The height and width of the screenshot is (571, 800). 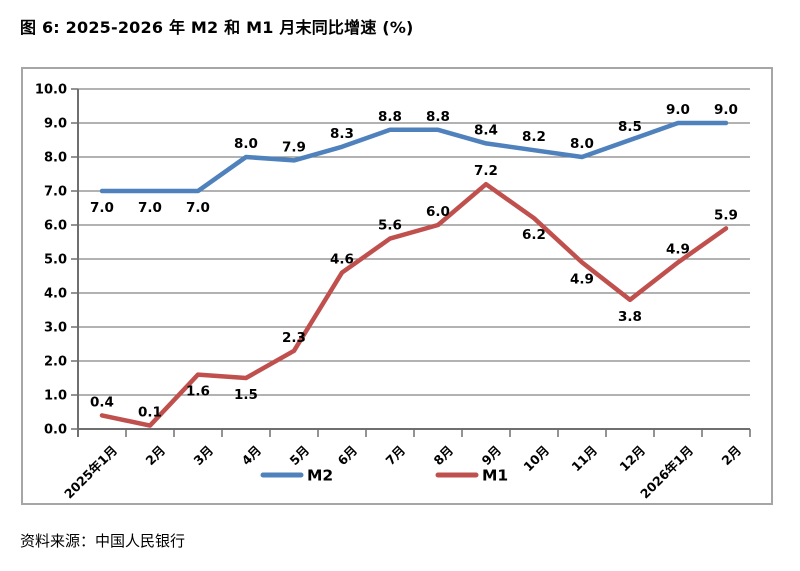 What do you see at coordinates (486, 130) in the screenshot?
I see `data-label-m2: 8.4` at bounding box center [486, 130].